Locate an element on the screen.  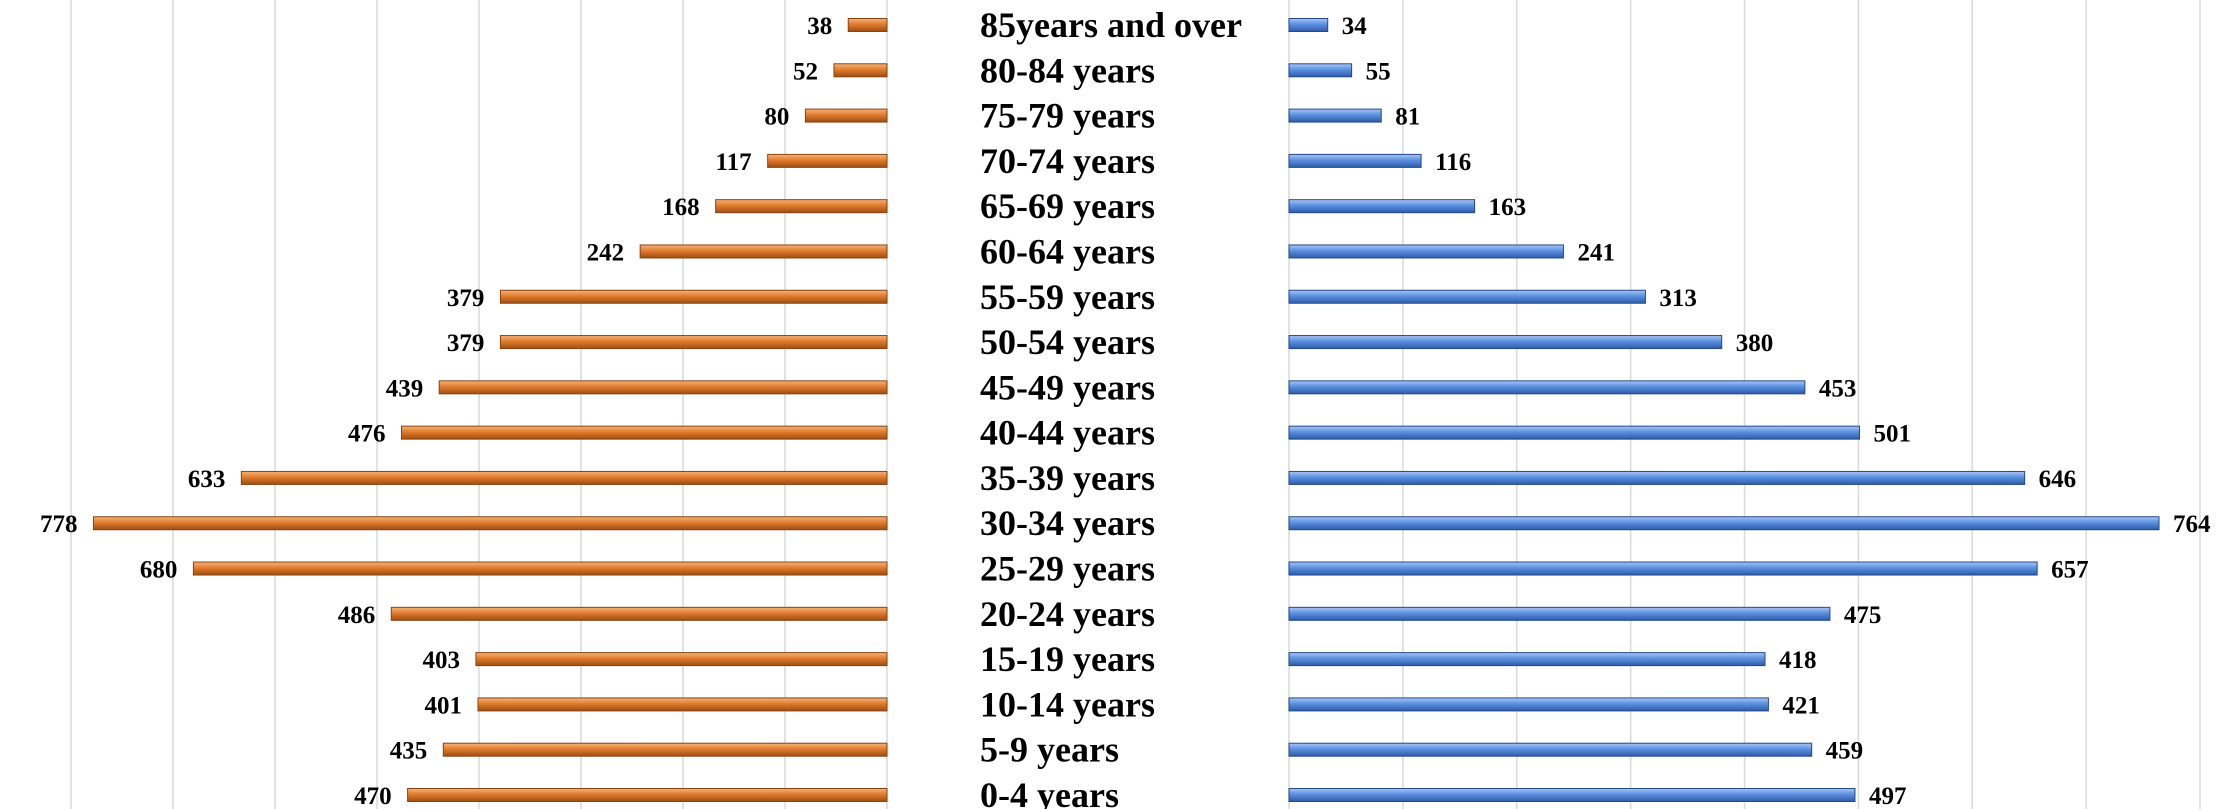
left-value-label: 439 is located at coordinates (405, 388).